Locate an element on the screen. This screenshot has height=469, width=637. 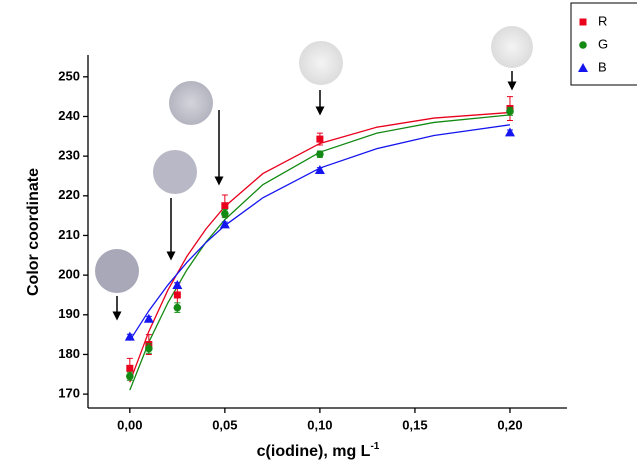
y-tick-label: 250 is located at coordinates (69, 75).